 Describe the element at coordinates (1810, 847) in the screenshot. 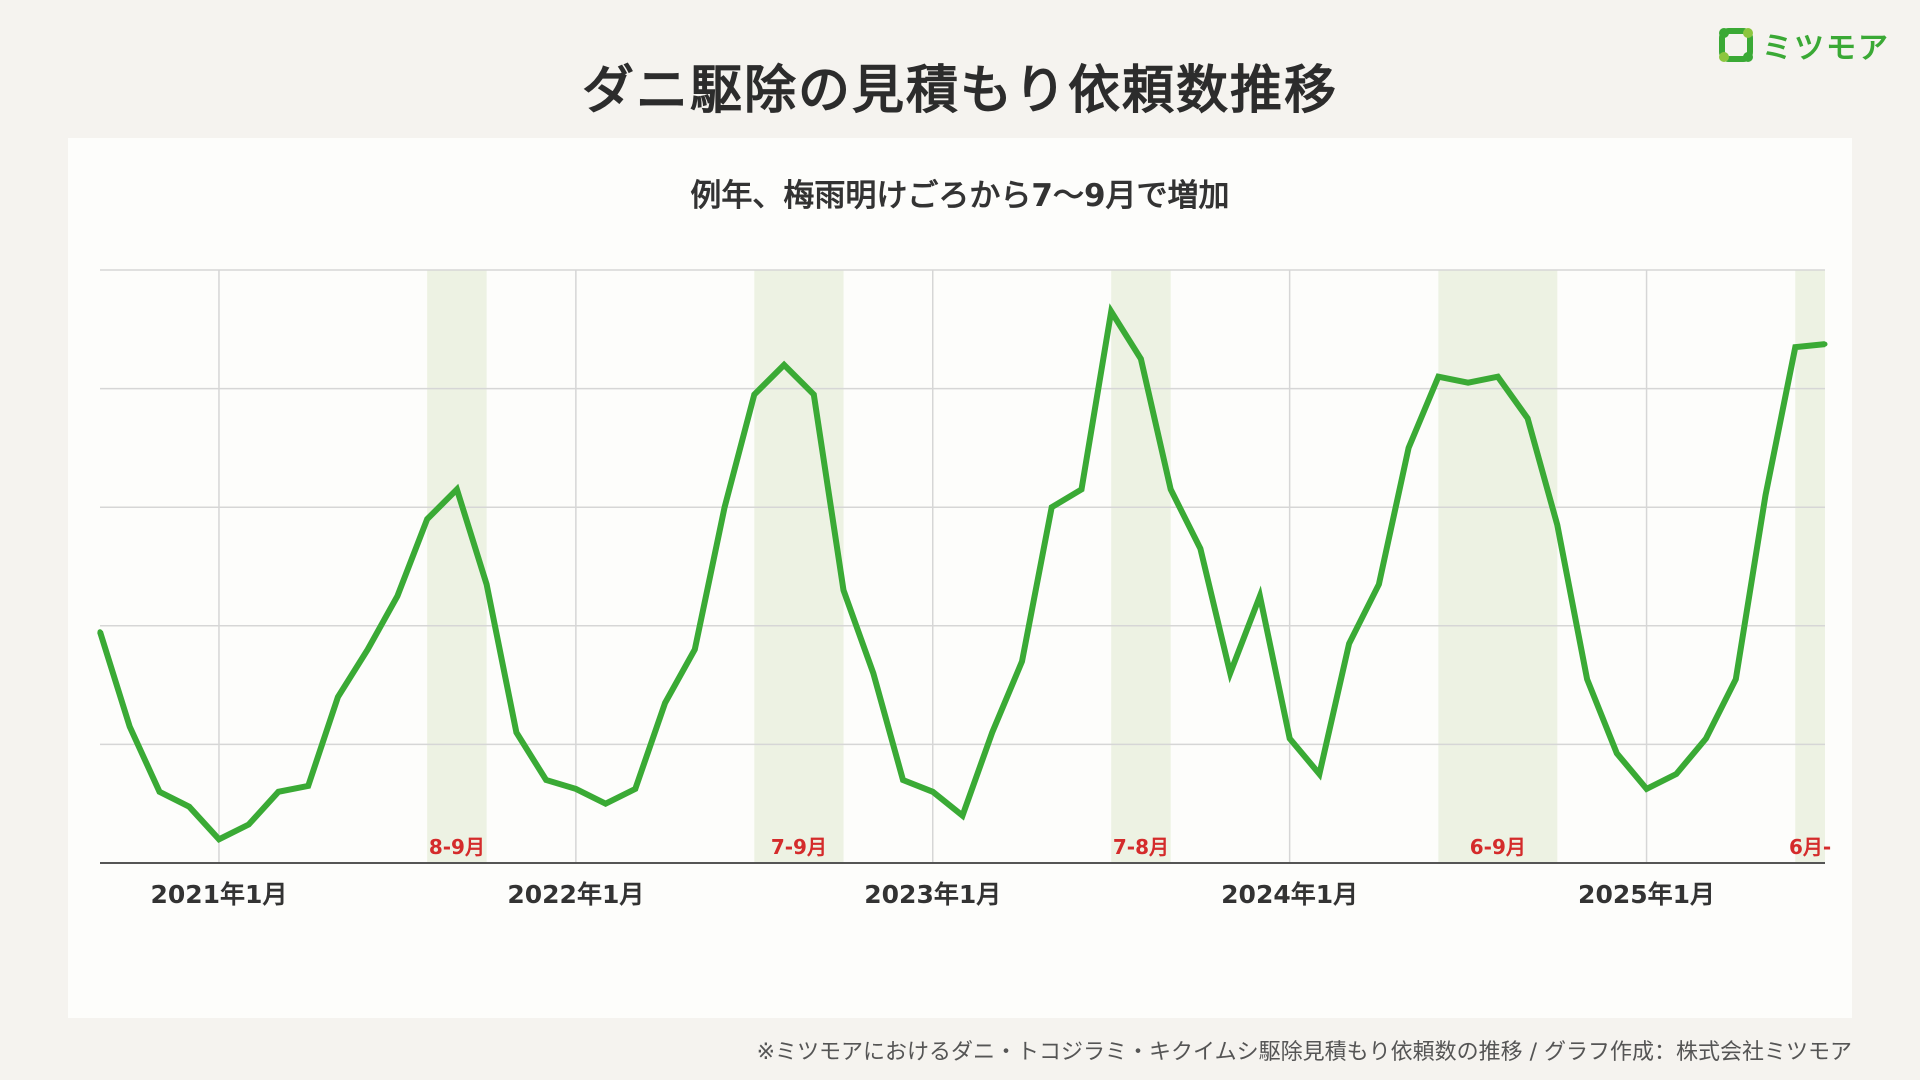

I see `season-label: 6月-` at that location.